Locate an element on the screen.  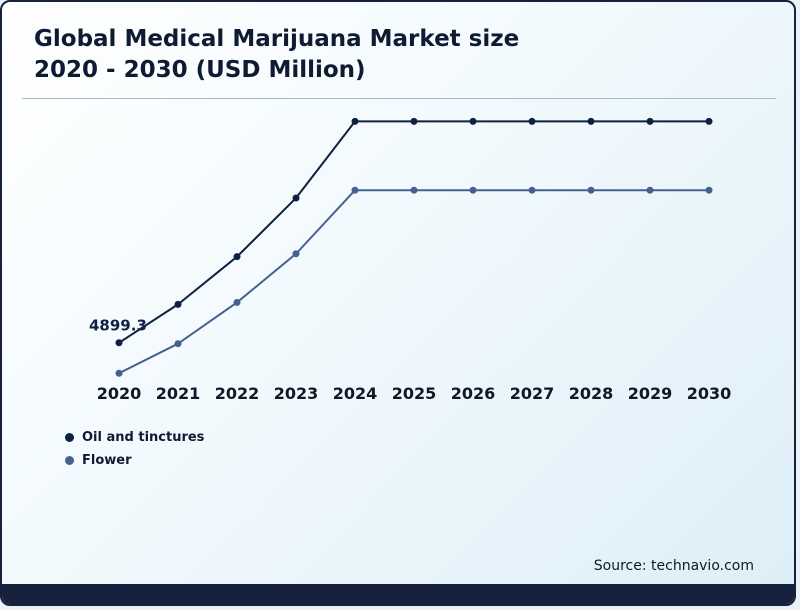
legend-item-flower: Flower is located at coordinates (134, 460).